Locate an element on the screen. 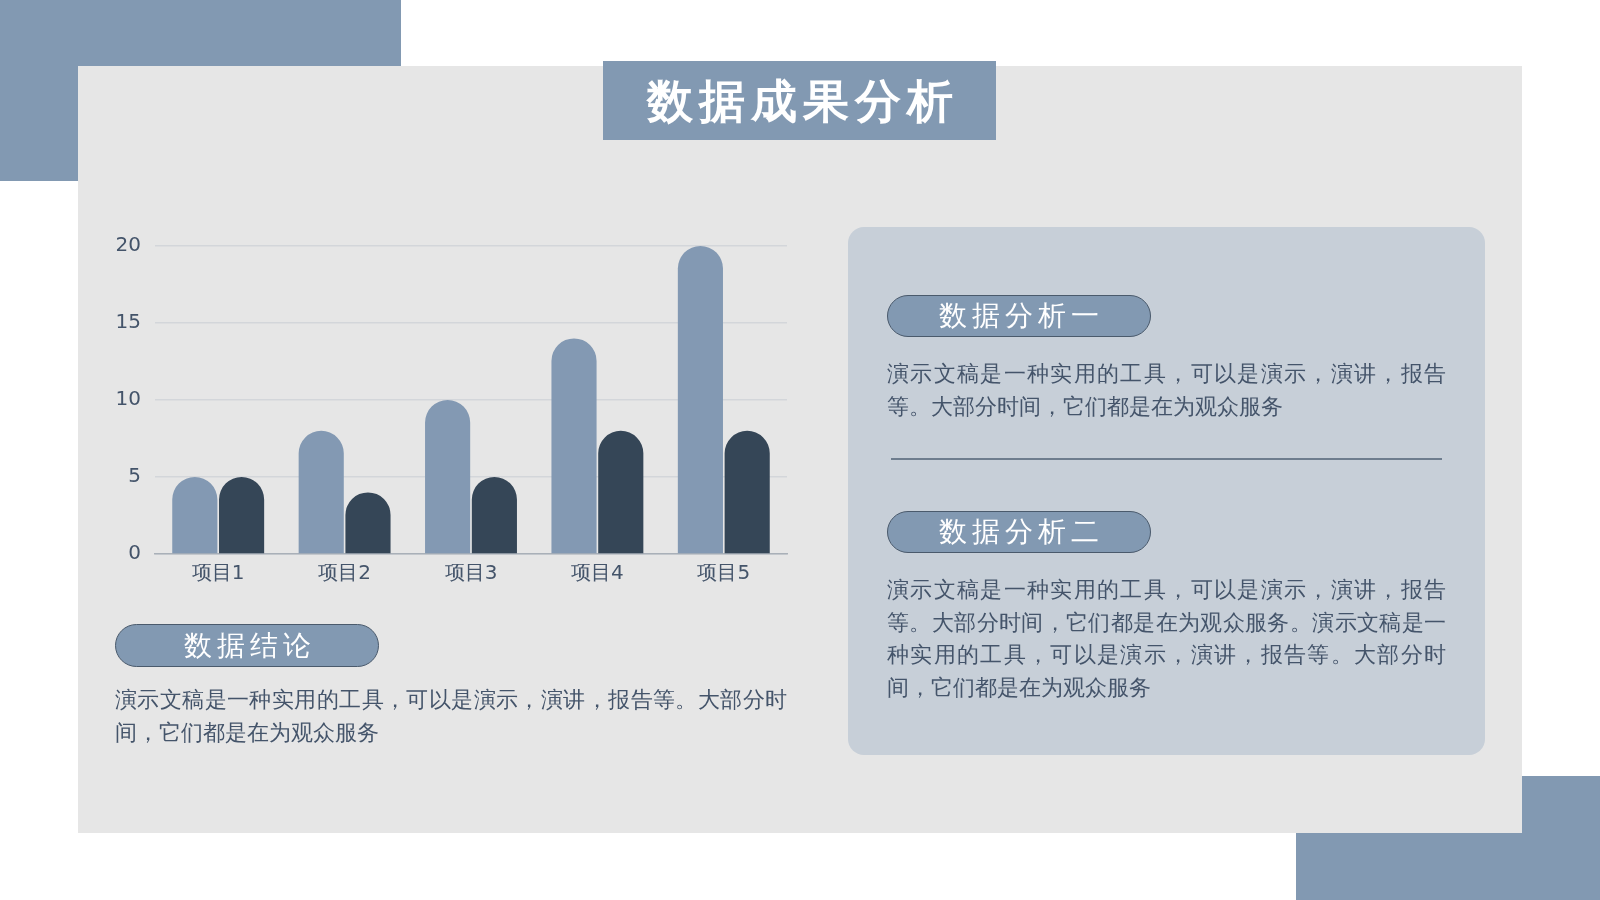 The width and height of the screenshot is (1600, 900). x-tick-label: 项目2 is located at coordinates (344, 572).